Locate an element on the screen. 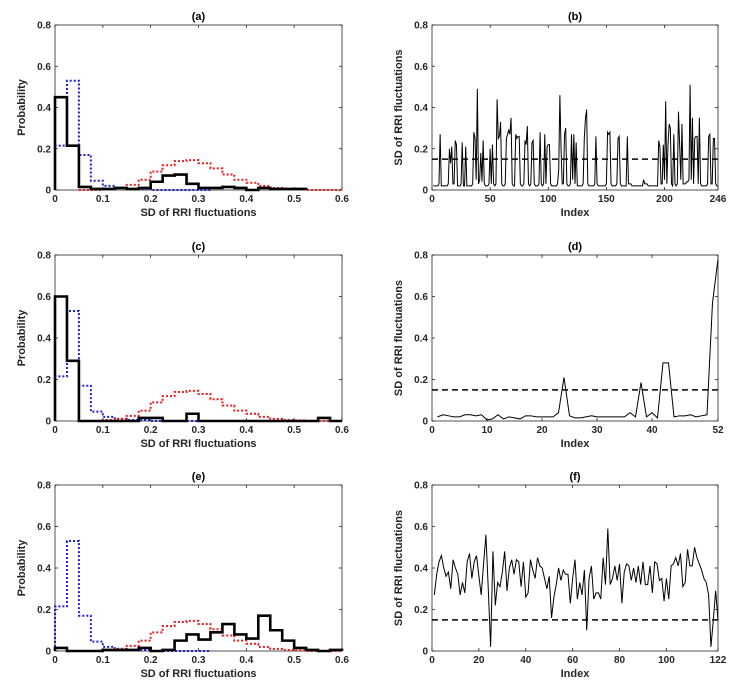 The height and width of the screenshot is (692, 750). x-tick-label: 60 is located at coordinates (573, 660).